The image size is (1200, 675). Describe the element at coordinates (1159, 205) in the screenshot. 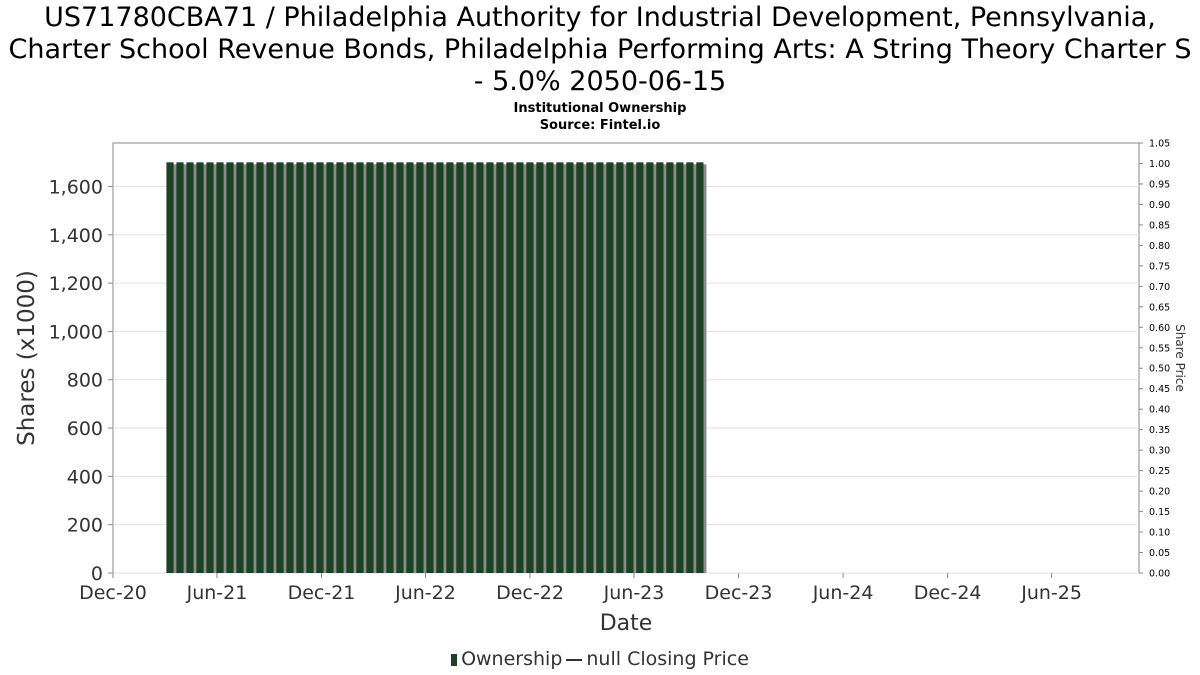

I see `y2-tick-label: 0.90` at that location.